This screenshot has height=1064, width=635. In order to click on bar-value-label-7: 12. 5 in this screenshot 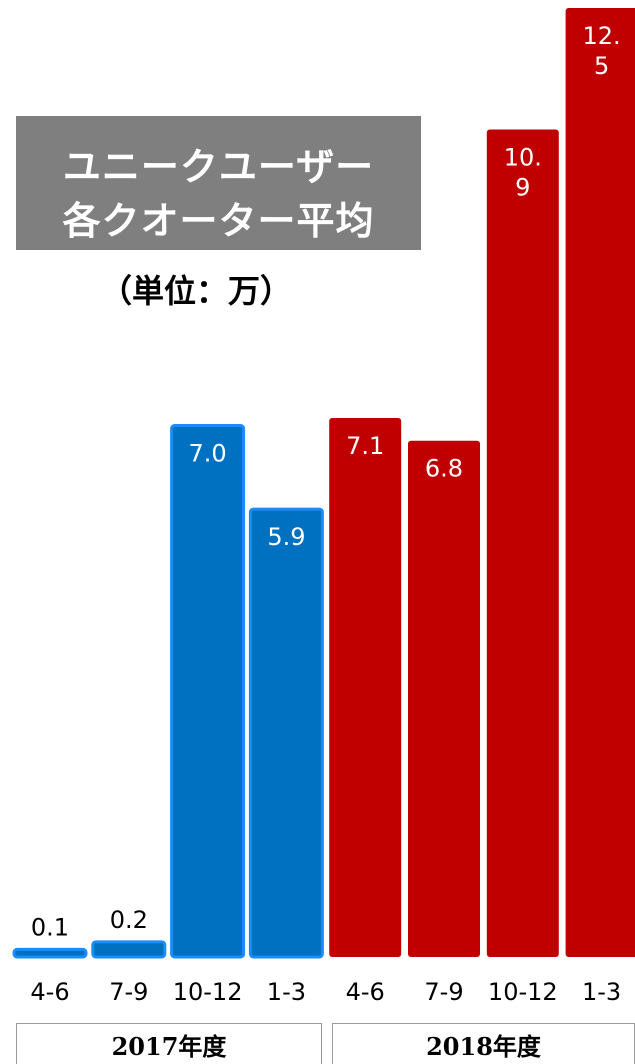, I will do `click(602, 51)`.